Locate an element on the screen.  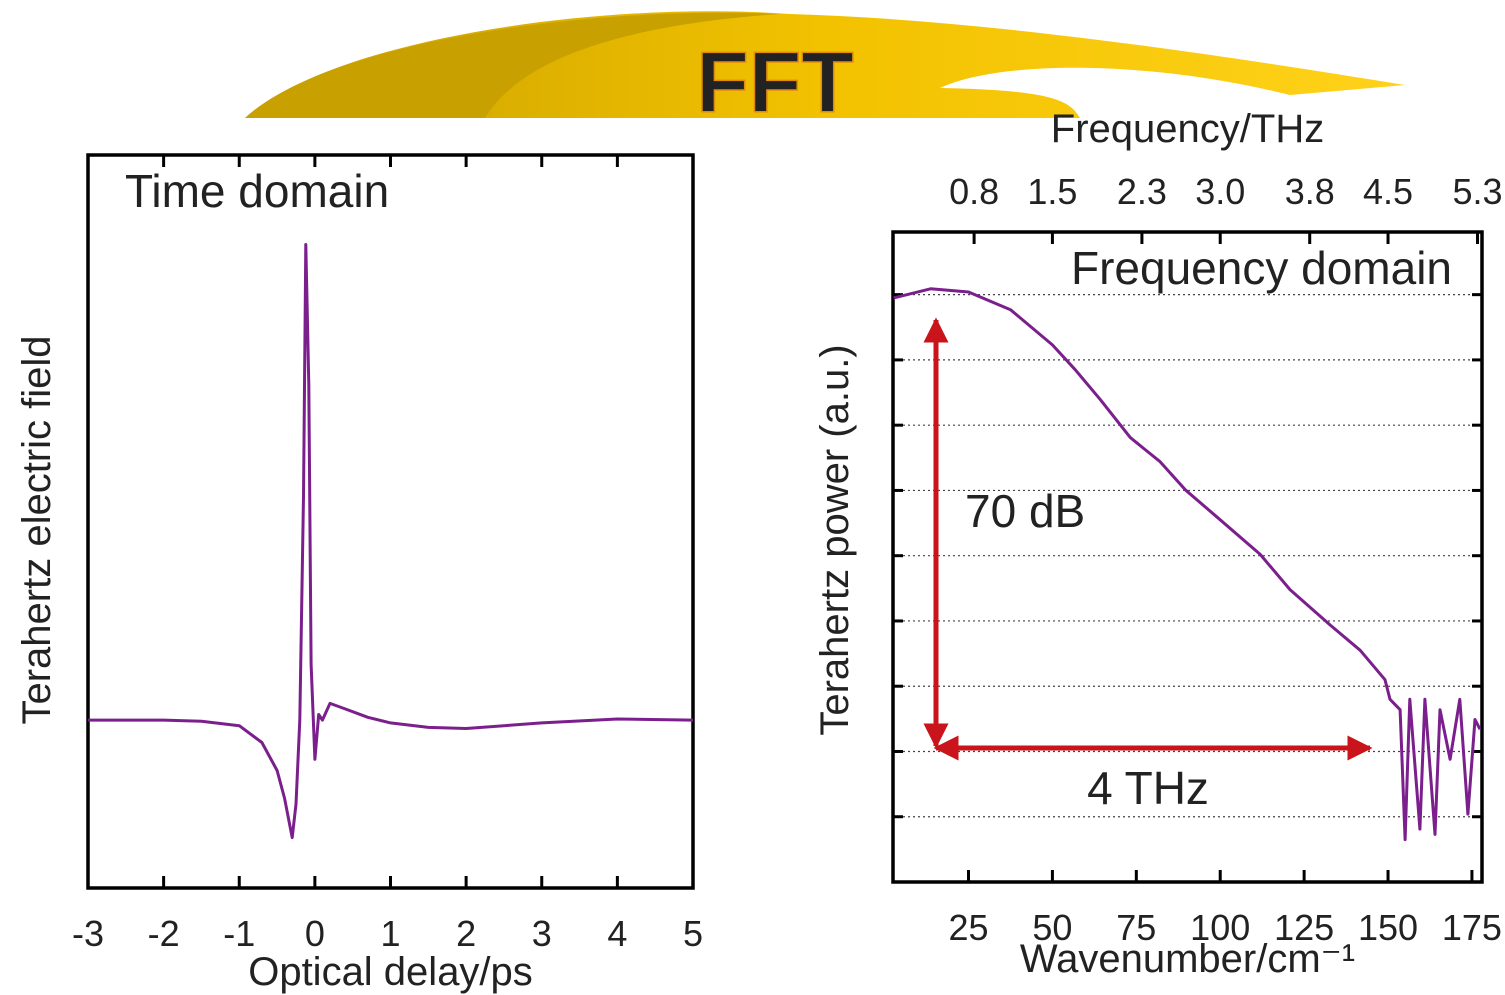
x2-axis-label: Frequency/THz is located at coordinates (1187, 129).